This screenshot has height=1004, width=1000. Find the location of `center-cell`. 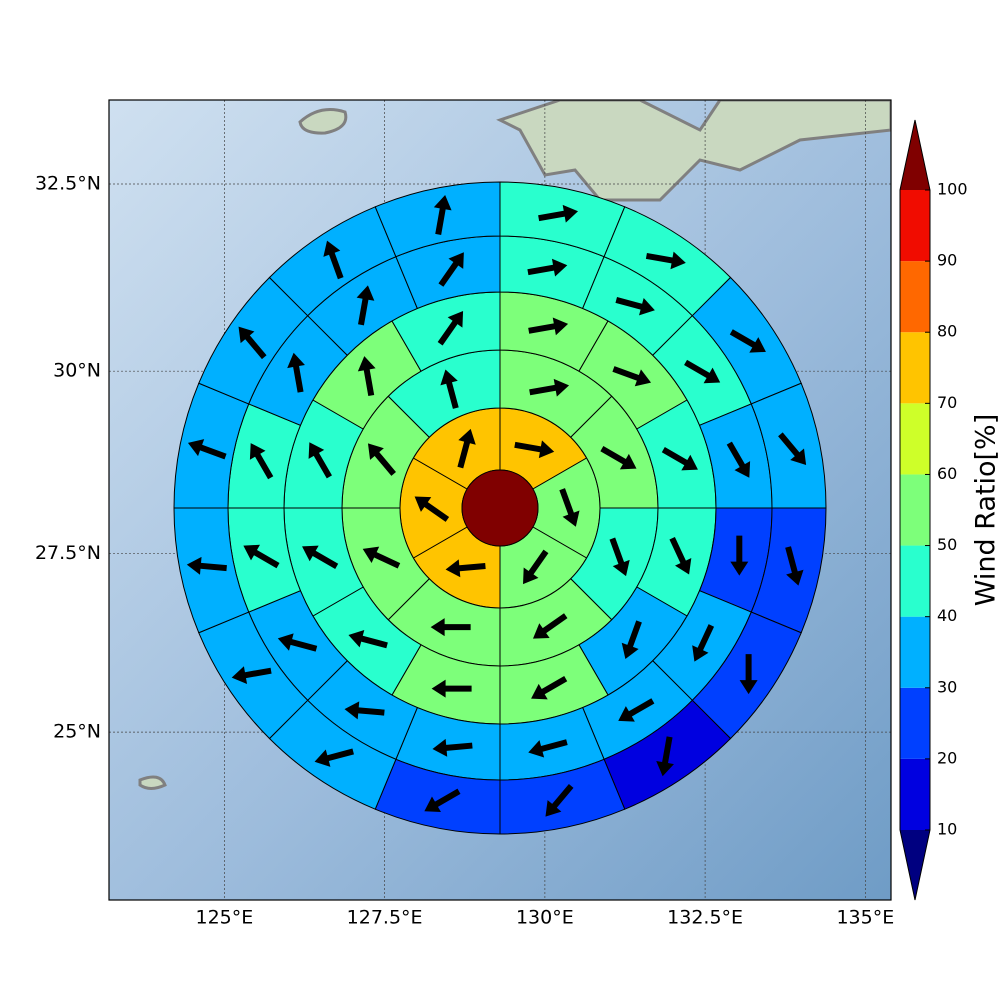

center-cell is located at coordinates (500, 508).